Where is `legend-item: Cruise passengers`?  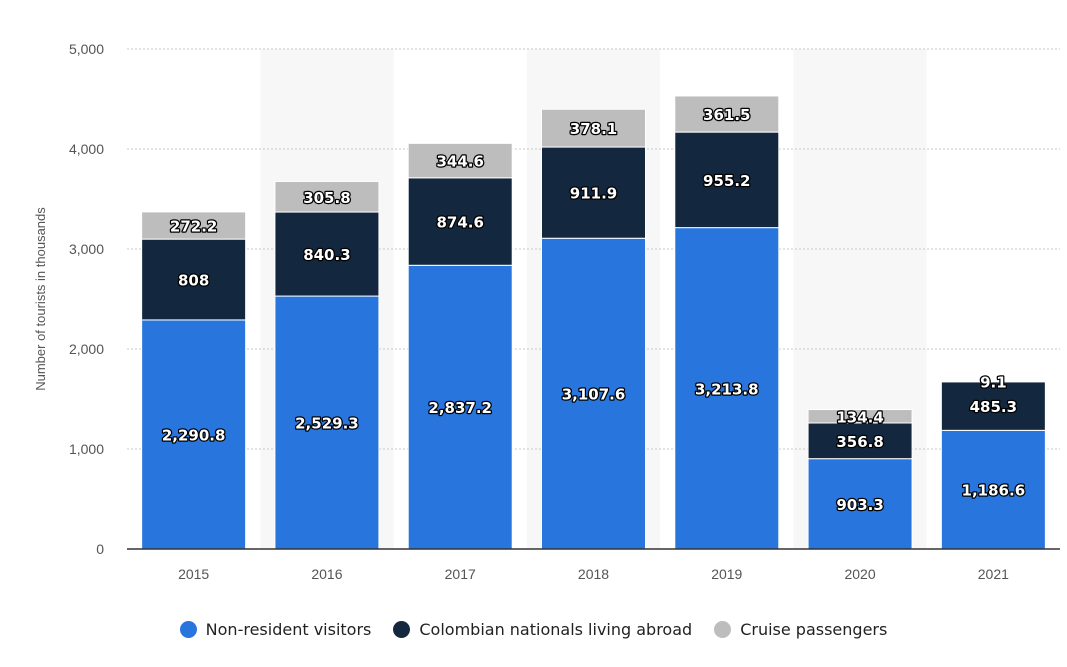 legend-item: Cruise passengers is located at coordinates (800, 629).